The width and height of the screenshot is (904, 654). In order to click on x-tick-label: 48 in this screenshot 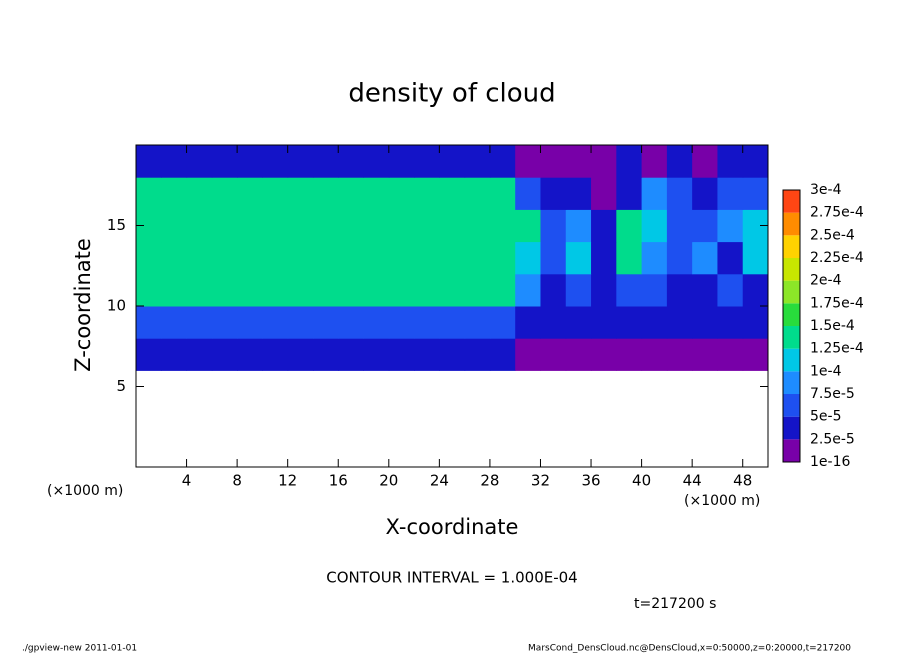, I will do `click(742, 481)`.